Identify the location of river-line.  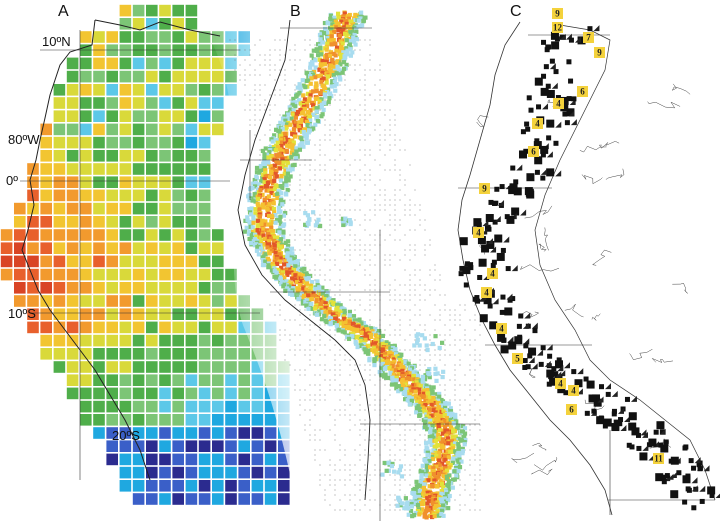
(592, 179).